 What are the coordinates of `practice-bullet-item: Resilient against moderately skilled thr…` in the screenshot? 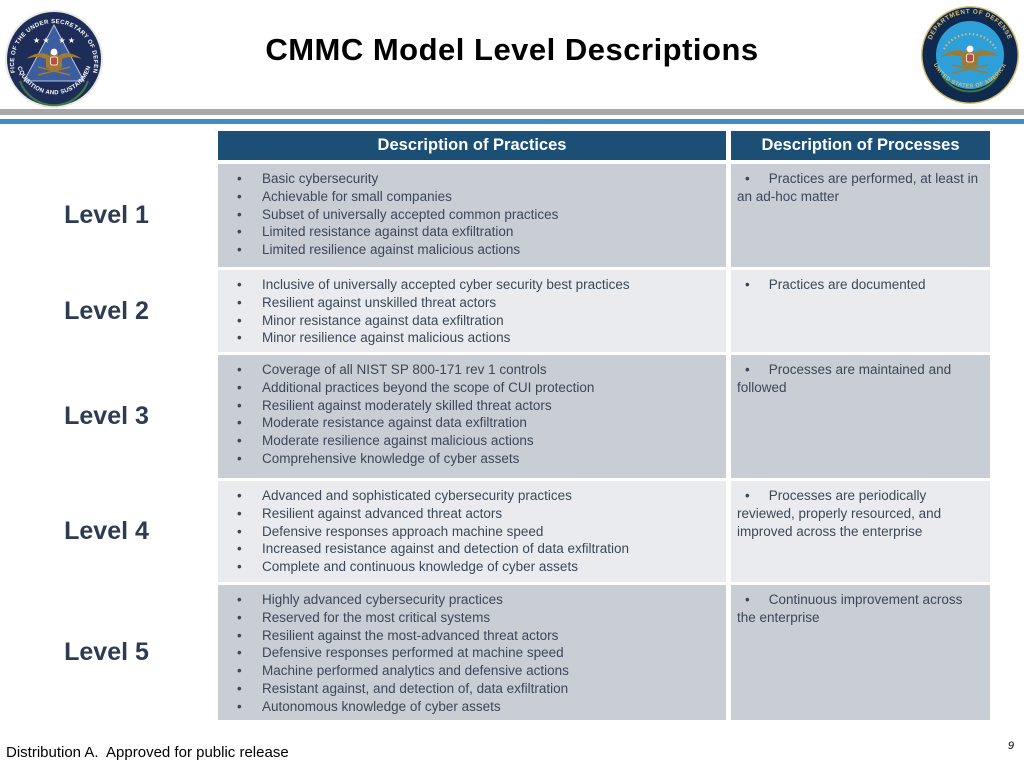 It's located at (469, 406).